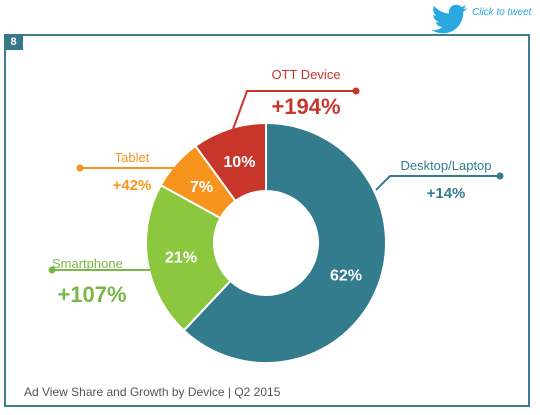  I want to click on slice-pct-tablet: 7%, so click(201, 187).